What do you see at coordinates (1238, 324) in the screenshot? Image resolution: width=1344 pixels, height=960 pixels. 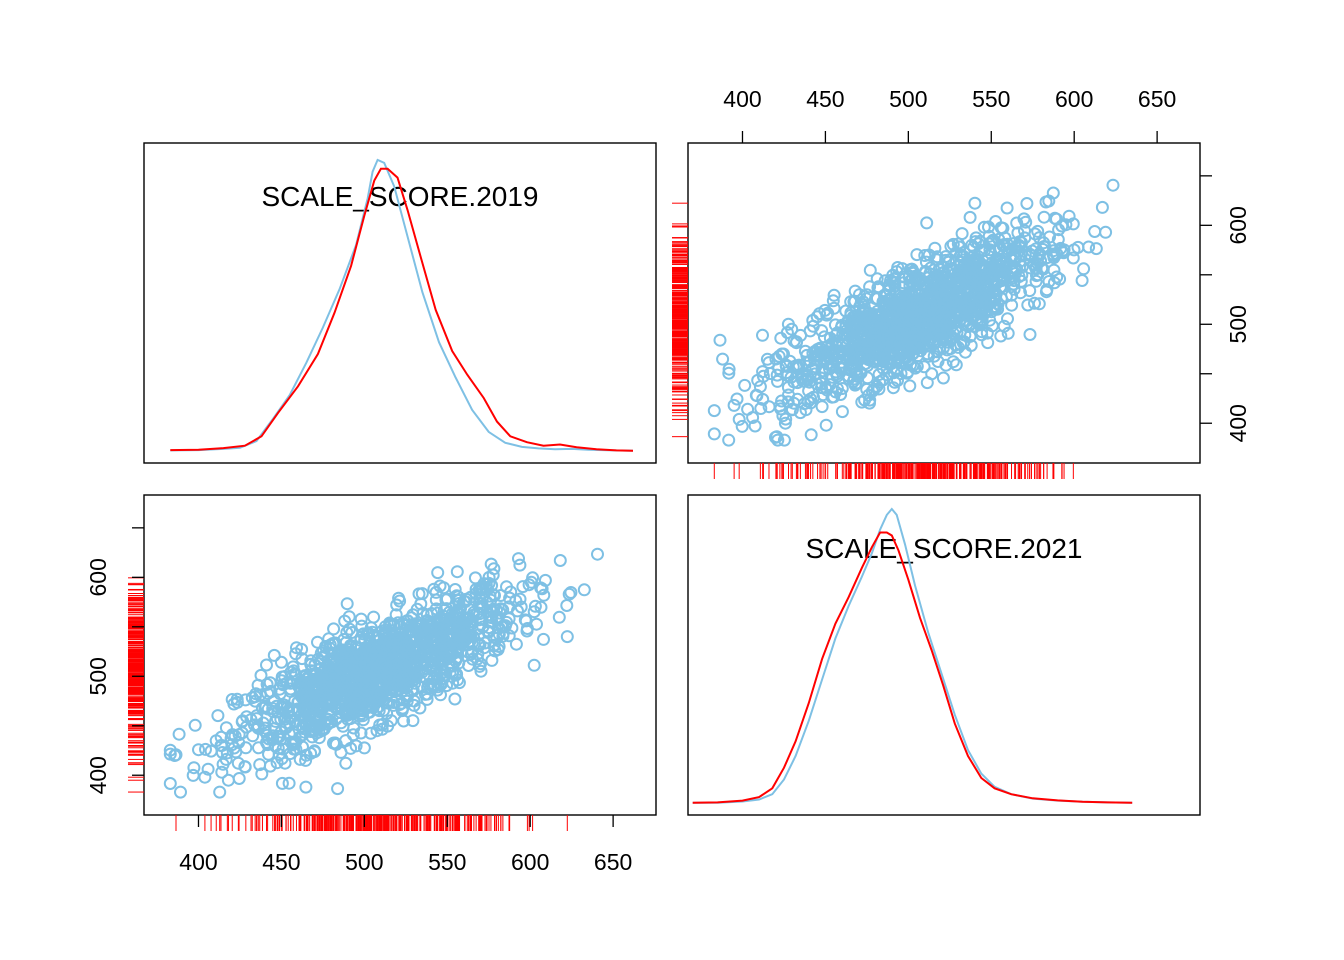 I see `y-tick-label-right: 500` at bounding box center [1238, 324].